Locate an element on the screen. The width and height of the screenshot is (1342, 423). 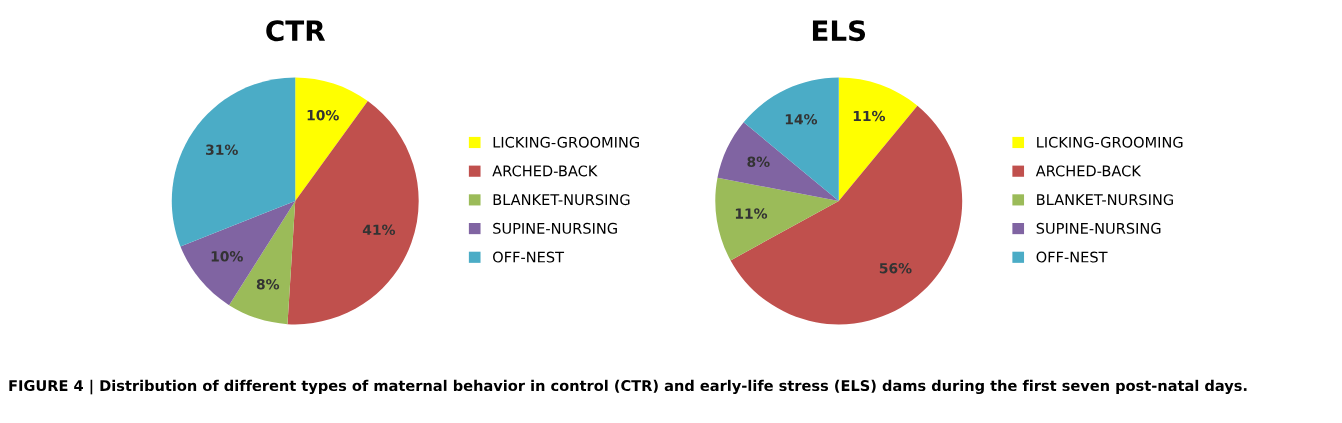
chart-title: CTR is located at coordinates (296, 31).